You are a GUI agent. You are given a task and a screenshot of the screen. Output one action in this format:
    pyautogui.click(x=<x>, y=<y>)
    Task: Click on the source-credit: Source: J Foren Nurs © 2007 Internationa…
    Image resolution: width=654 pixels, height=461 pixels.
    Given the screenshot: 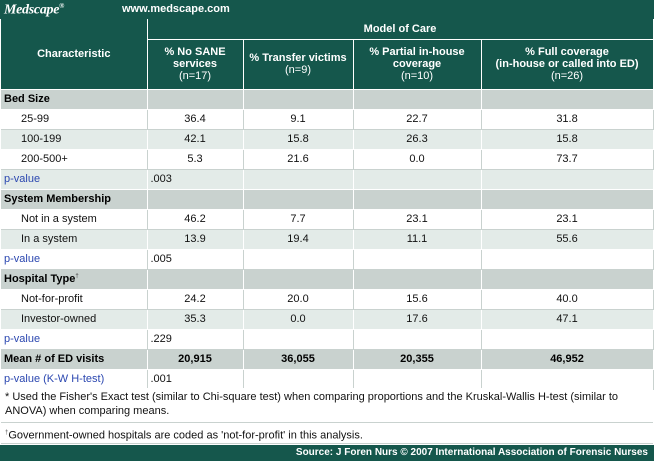 What is the action you would take?
    pyautogui.click(x=471, y=452)
    